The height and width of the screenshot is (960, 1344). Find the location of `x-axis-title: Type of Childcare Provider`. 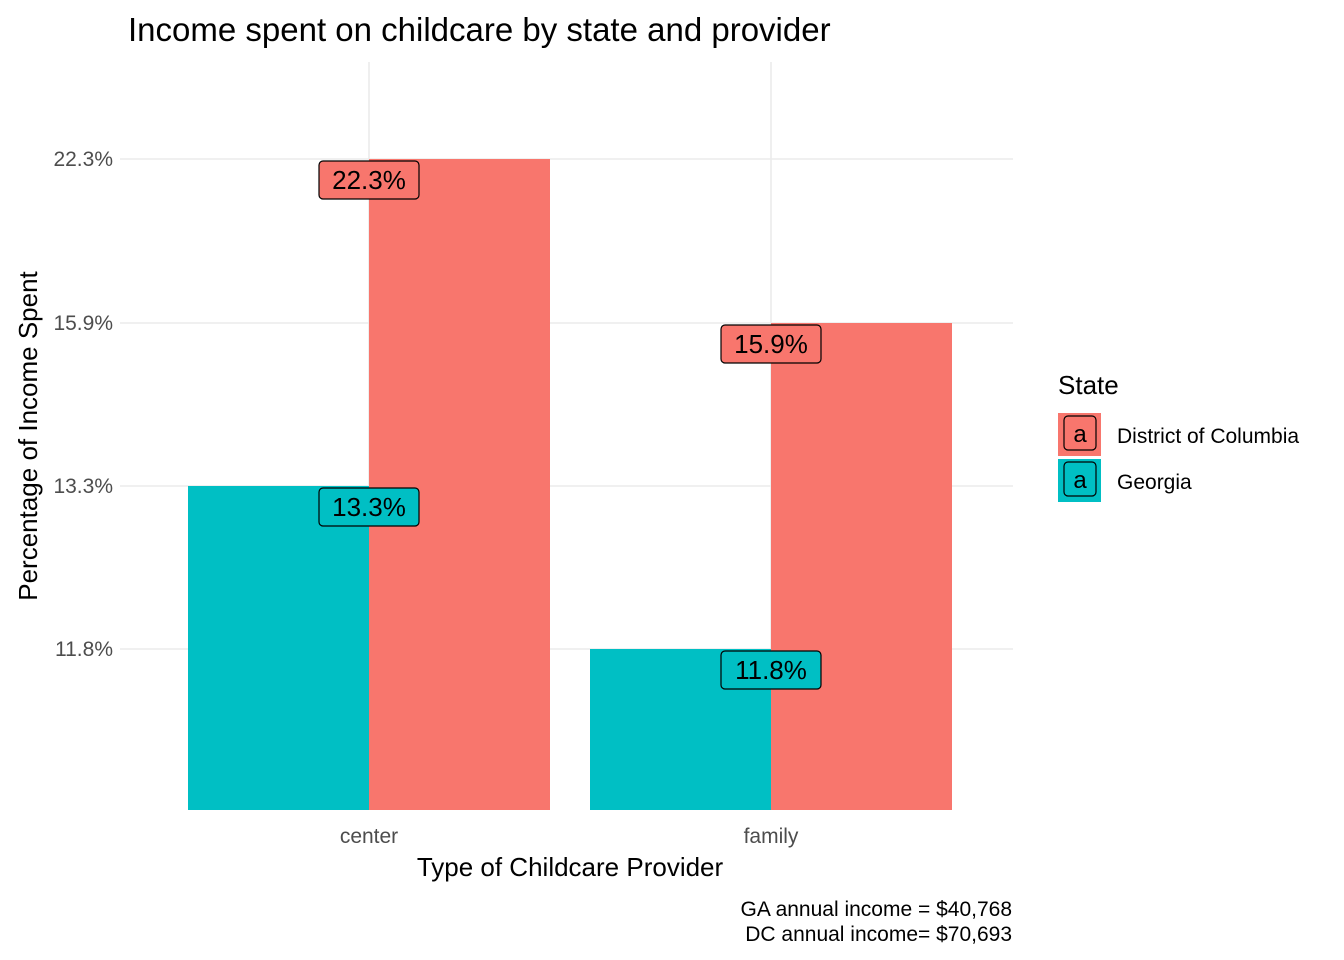

x-axis-title: Type of Childcare Provider is located at coordinates (570, 867).